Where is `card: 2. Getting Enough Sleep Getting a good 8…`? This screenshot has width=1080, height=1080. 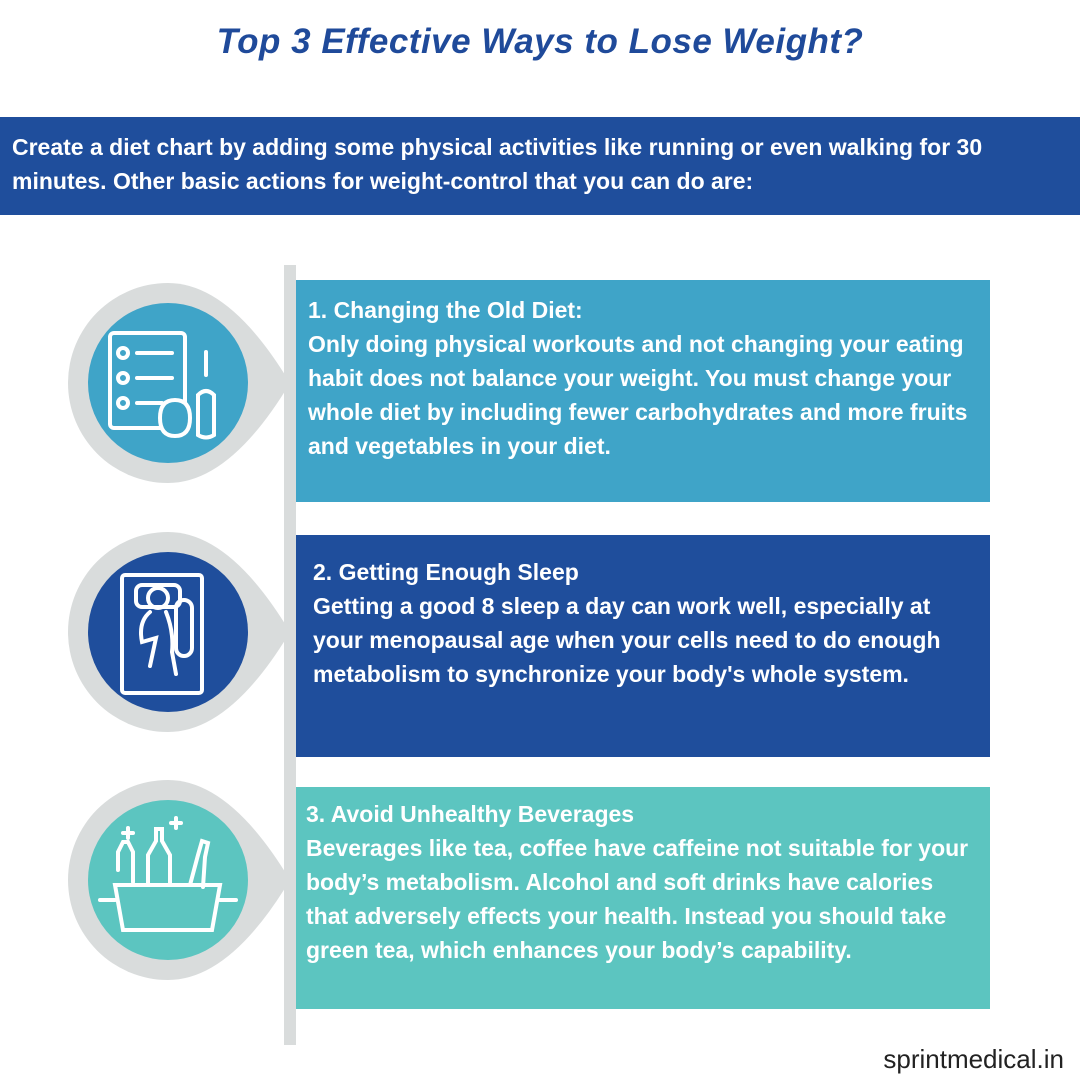 card: 2. Getting Enough Sleep Getting a good 8… is located at coordinates (643, 646).